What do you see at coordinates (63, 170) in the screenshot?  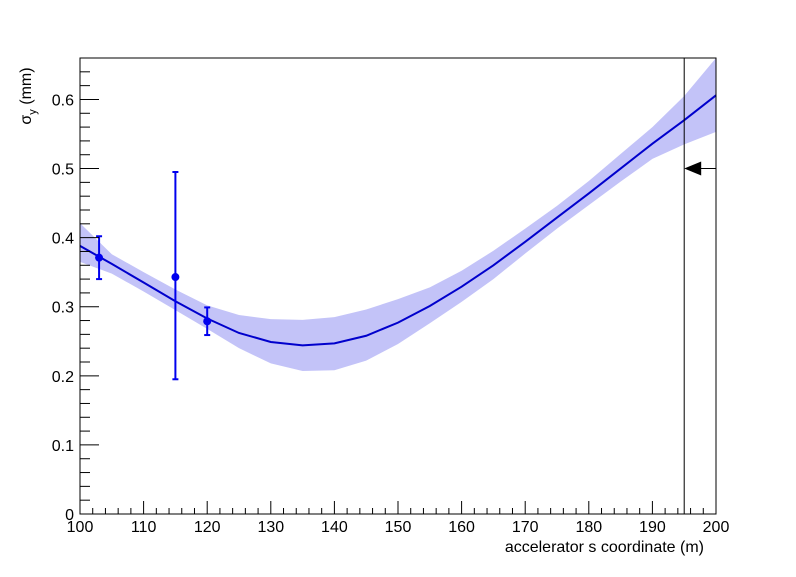 I see `y-tick-label: 0.5` at bounding box center [63, 170].